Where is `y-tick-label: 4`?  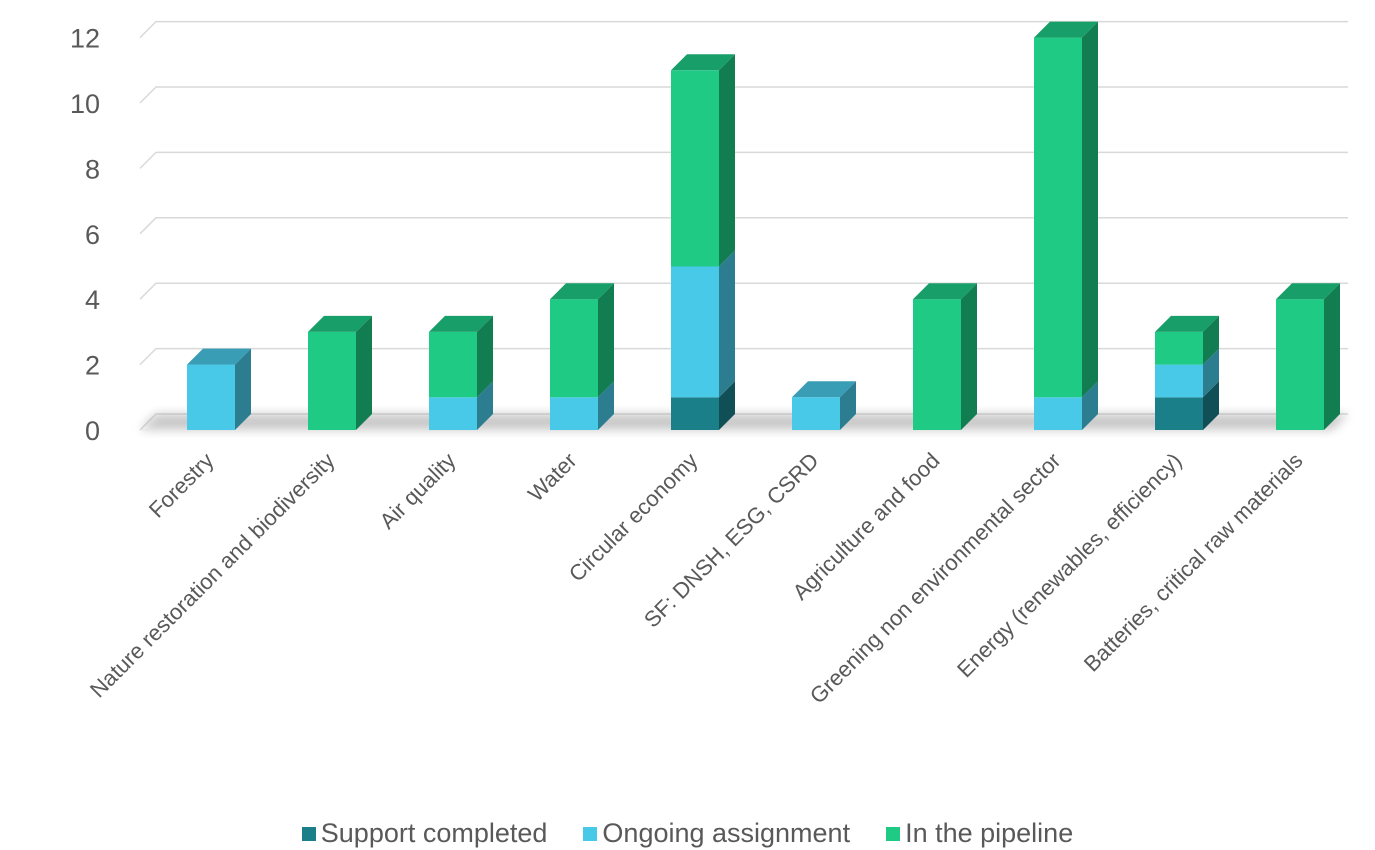 y-tick-label: 4 is located at coordinates (92, 300).